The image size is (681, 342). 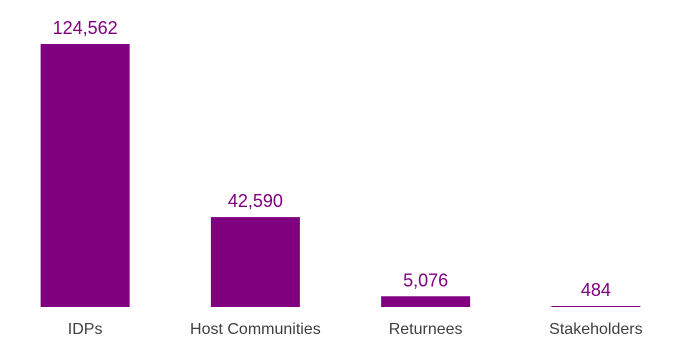 What do you see at coordinates (596, 290) in the screenshot?
I see `value-label-stakeholders: 484` at bounding box center [596, 290].